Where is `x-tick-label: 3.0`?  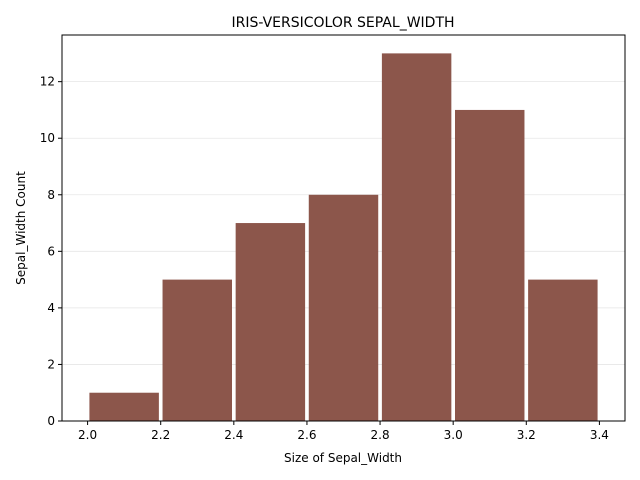
x-tick-label: 3.0 is located at coordinates (453, 435).